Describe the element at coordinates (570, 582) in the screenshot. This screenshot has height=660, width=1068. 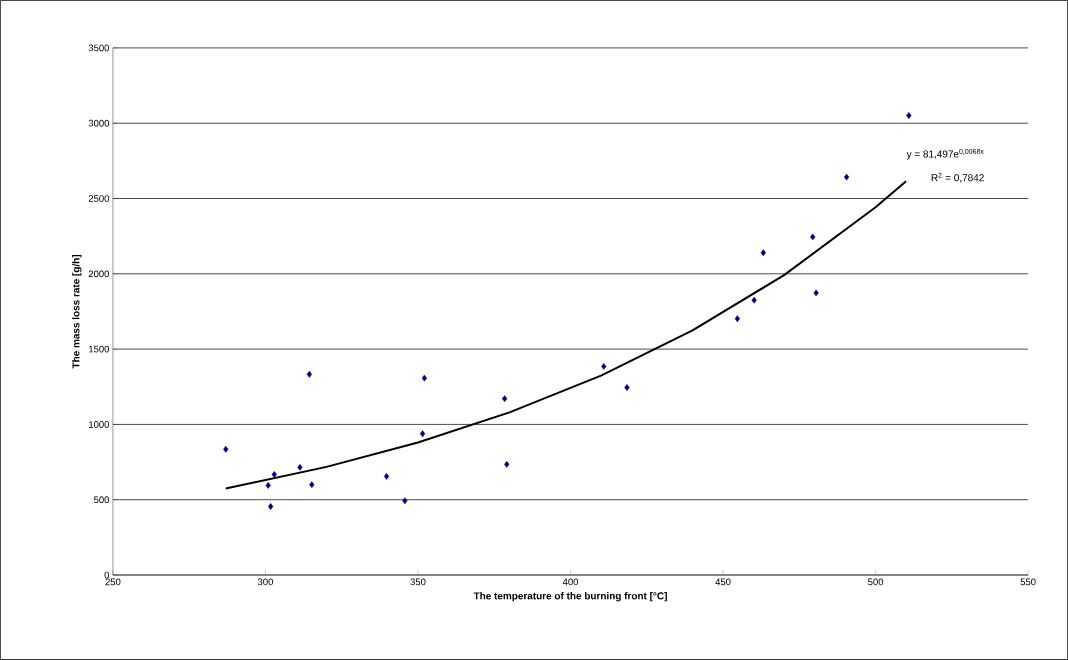
I see `x-tick-label: 400` at that location.